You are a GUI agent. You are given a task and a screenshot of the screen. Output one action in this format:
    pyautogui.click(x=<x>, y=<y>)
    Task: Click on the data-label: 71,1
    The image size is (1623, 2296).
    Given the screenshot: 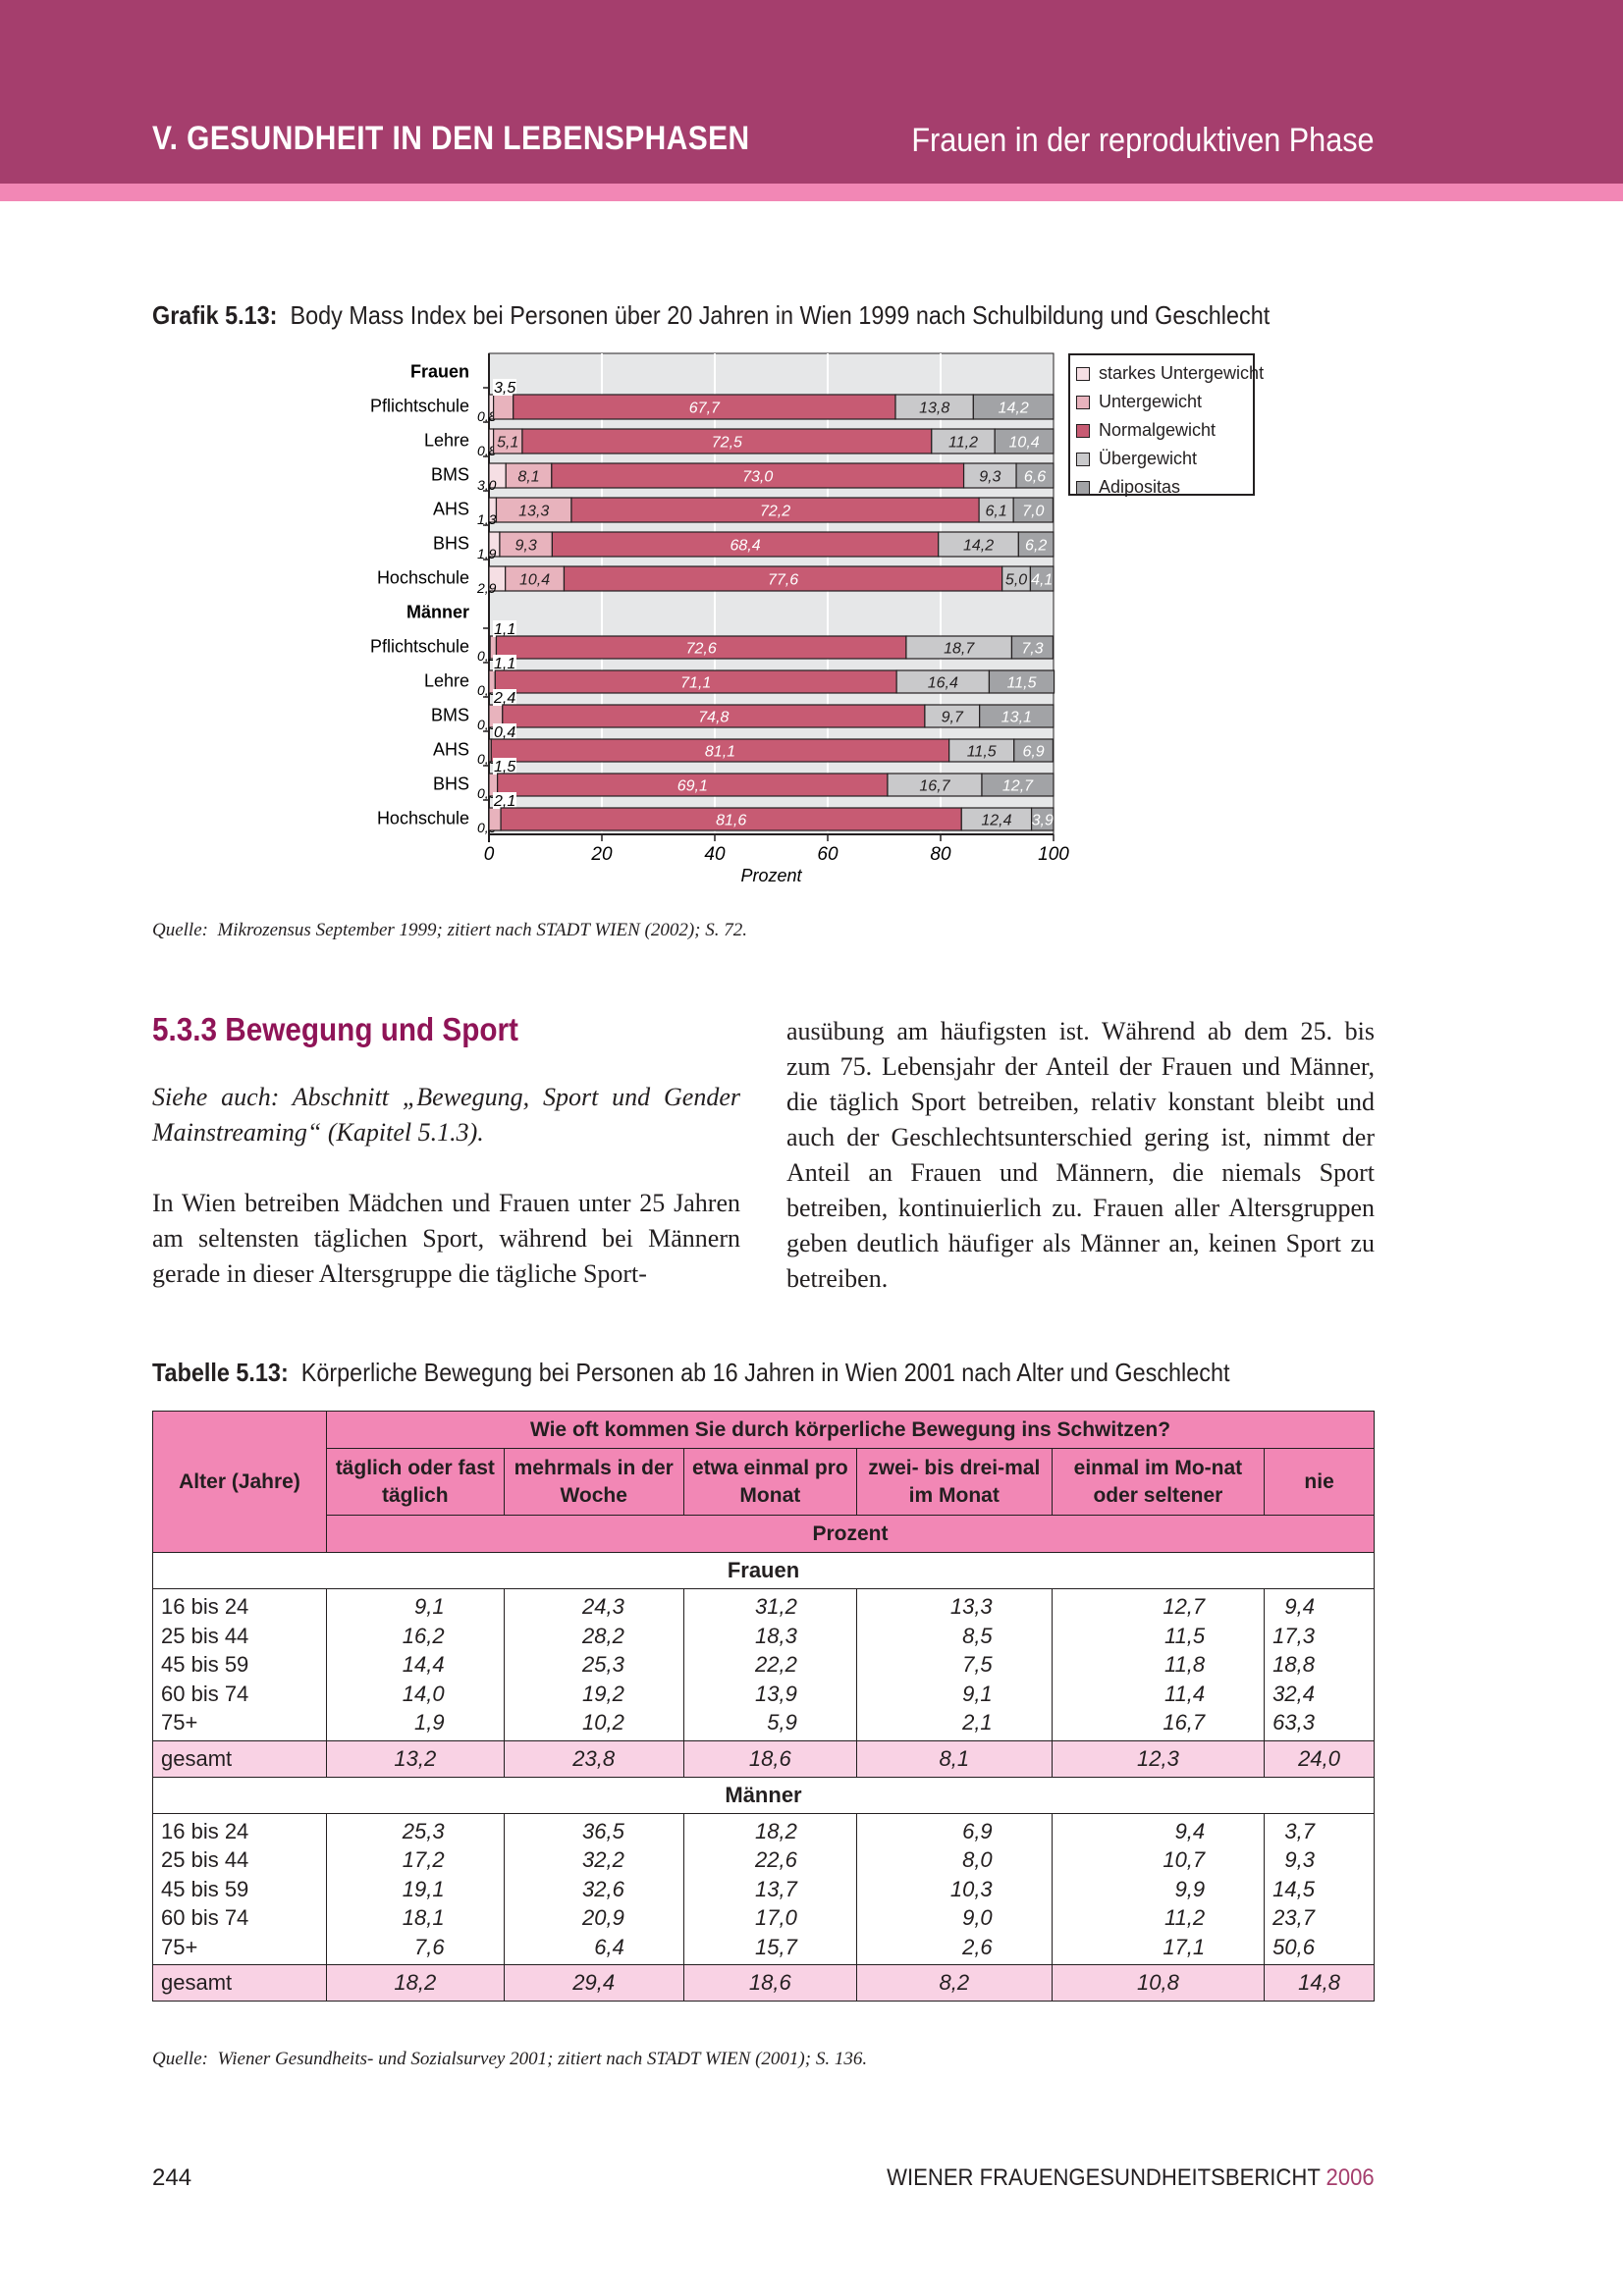 What is the action you would take?
    pyautogui.click(x=695, y=683)
    